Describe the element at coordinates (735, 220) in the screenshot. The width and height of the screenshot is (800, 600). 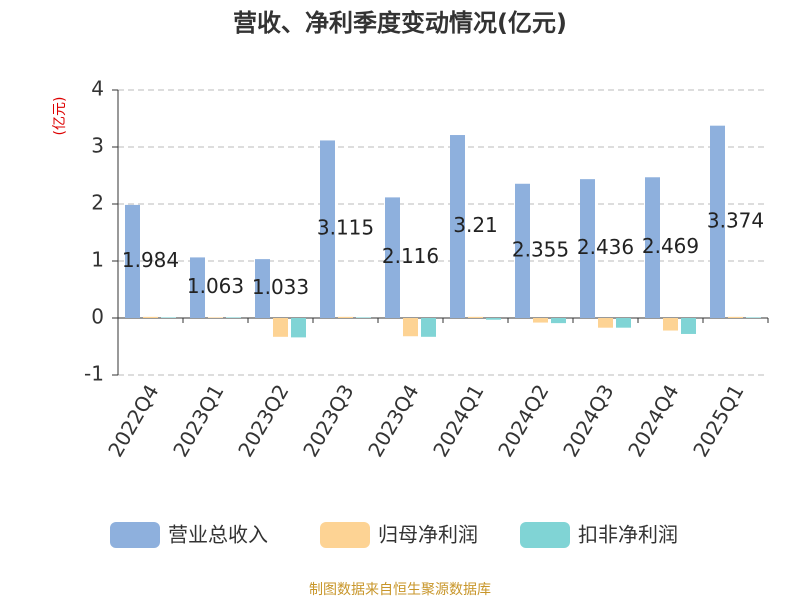
I see `value-label: 3.374` at that location.